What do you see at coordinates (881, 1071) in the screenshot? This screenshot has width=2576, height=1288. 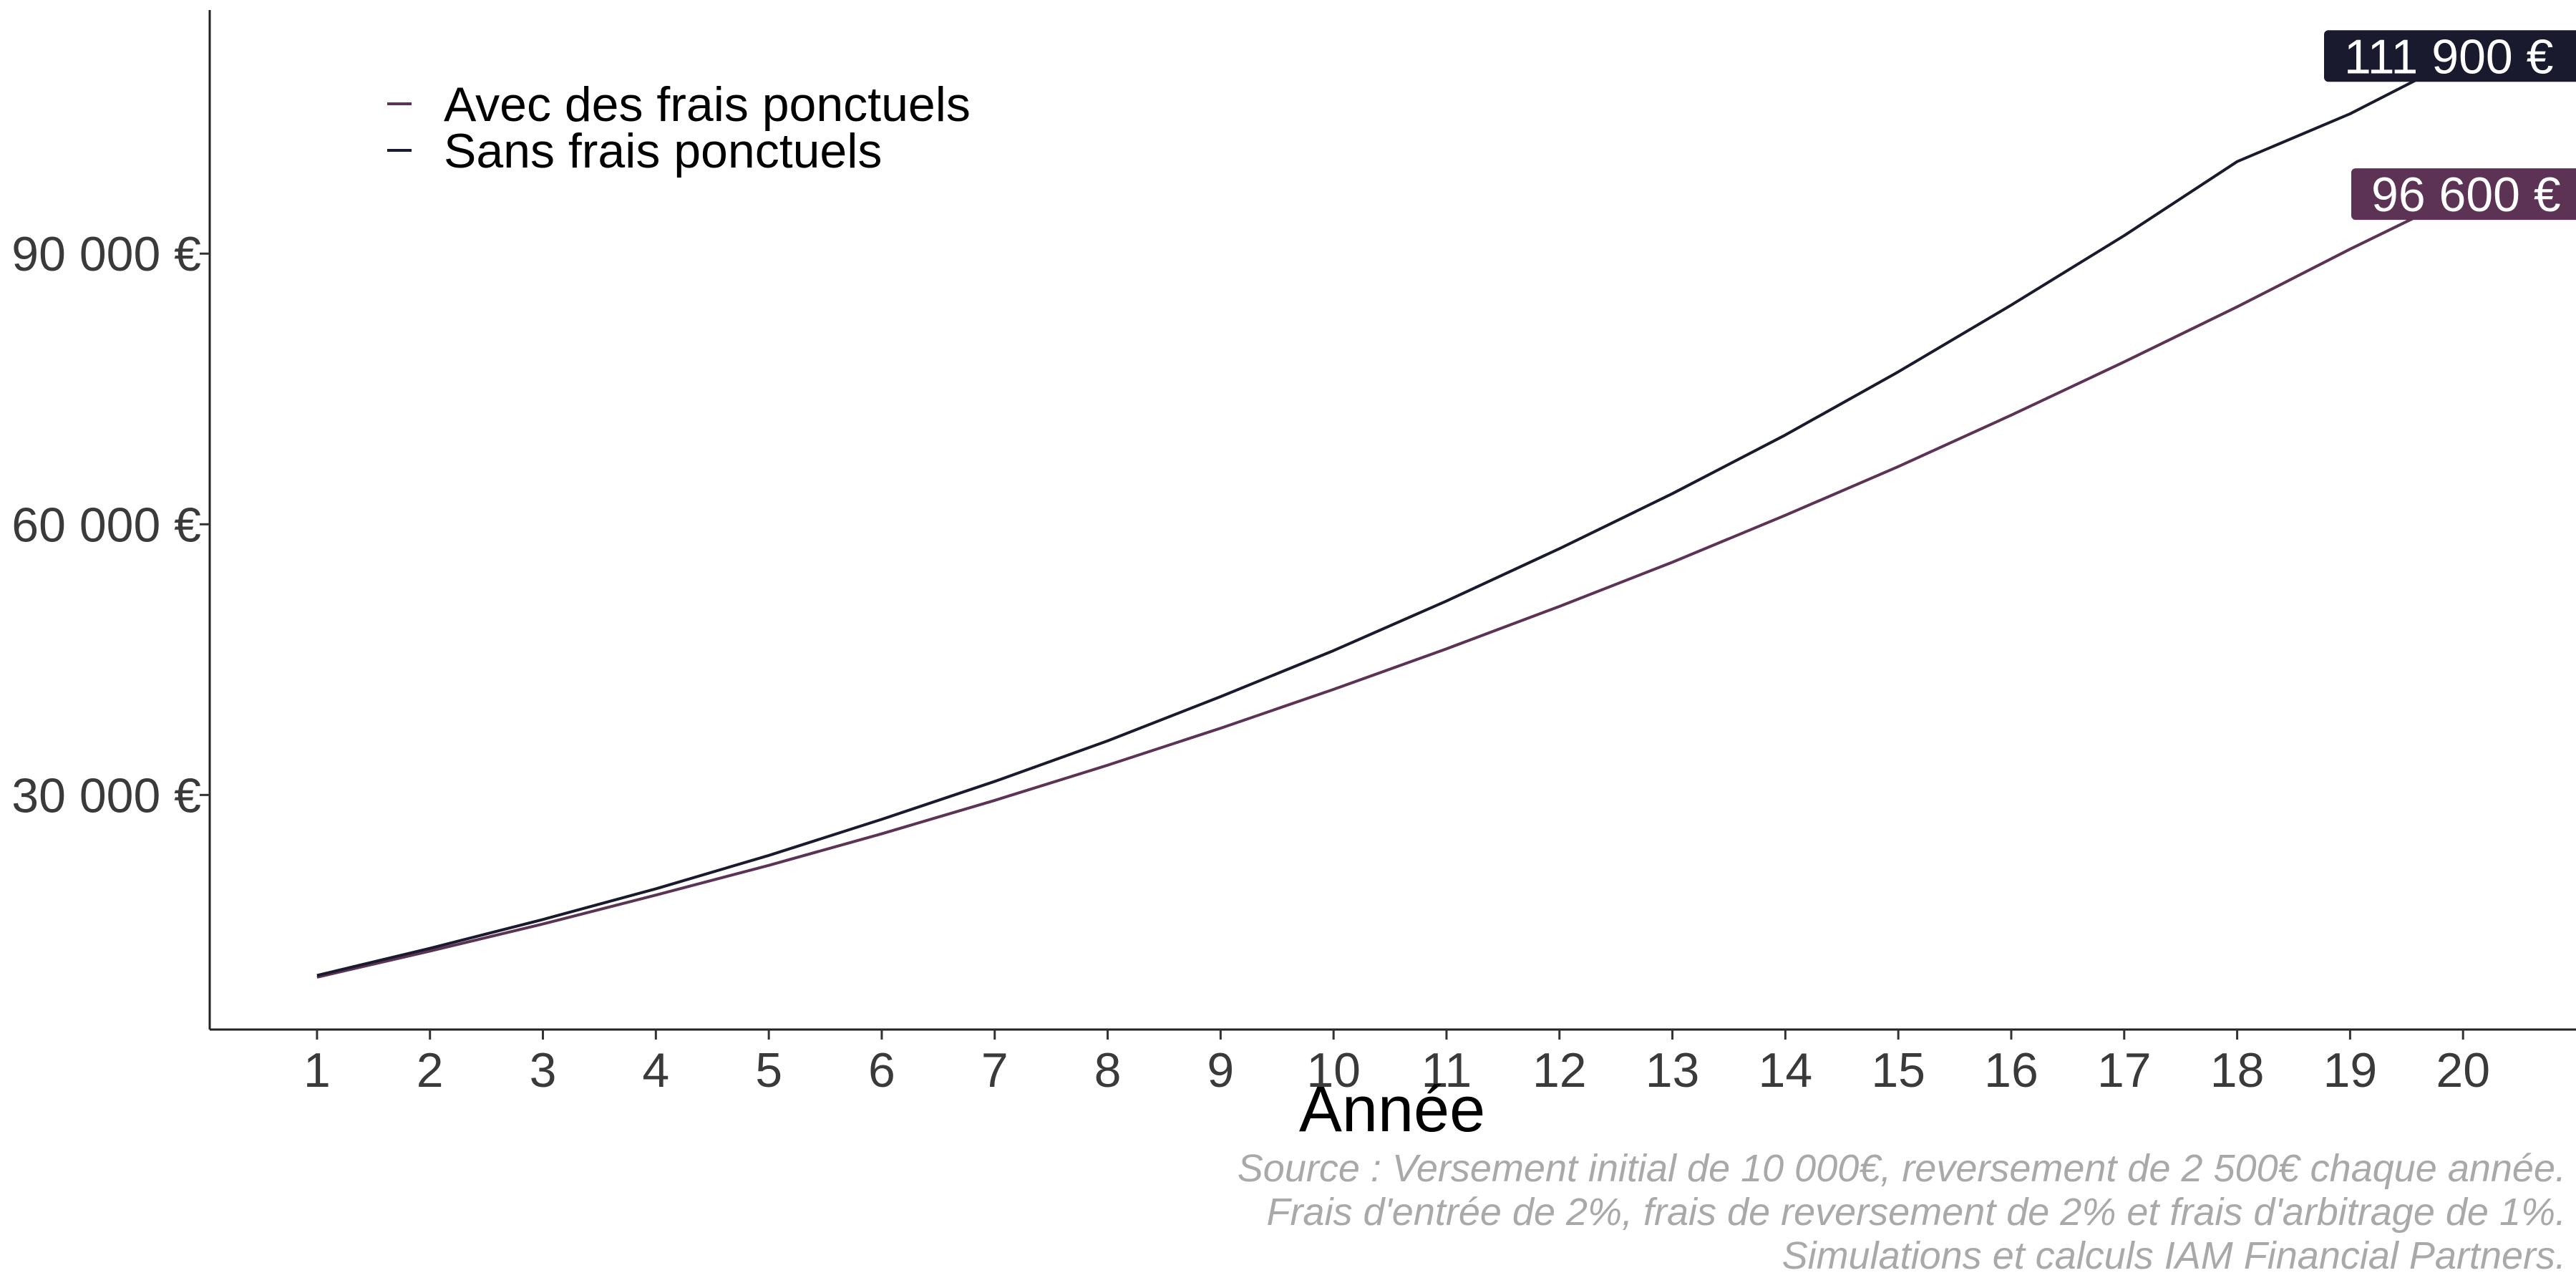 I see `x-tick-label: 6` at bounding box center [881, 1071].